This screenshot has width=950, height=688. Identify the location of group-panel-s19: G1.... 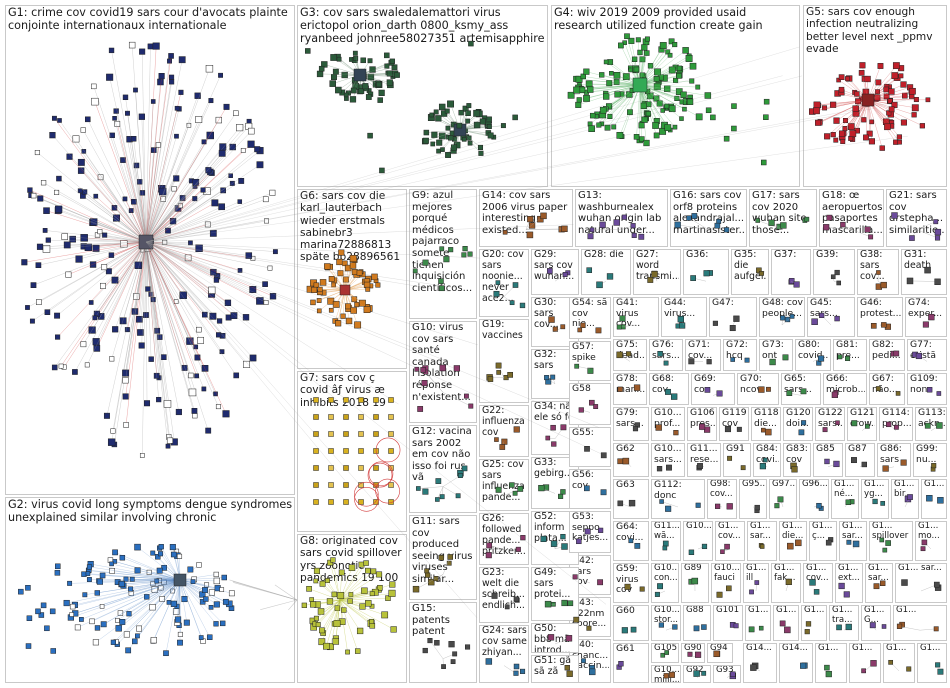
(814, 623).